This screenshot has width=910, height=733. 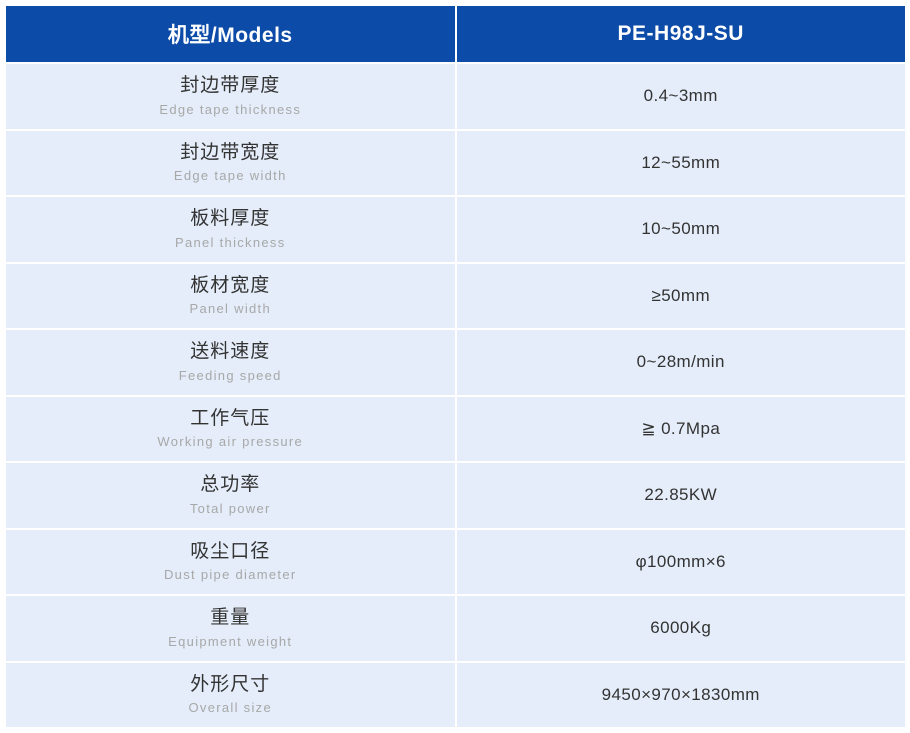 What do you see at coordinates (680, 495) in the screenshot?
I see `spec-value: 22.85KW` at bounding box center [680, 495].